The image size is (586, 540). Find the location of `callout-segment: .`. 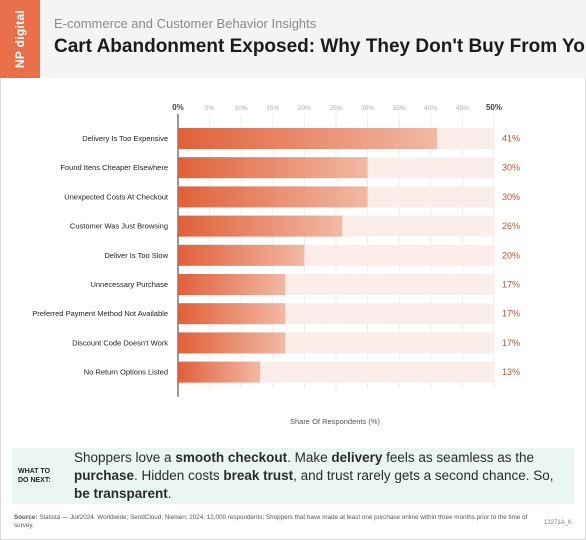

callout-segment: . is located at coordinates (169, 493).